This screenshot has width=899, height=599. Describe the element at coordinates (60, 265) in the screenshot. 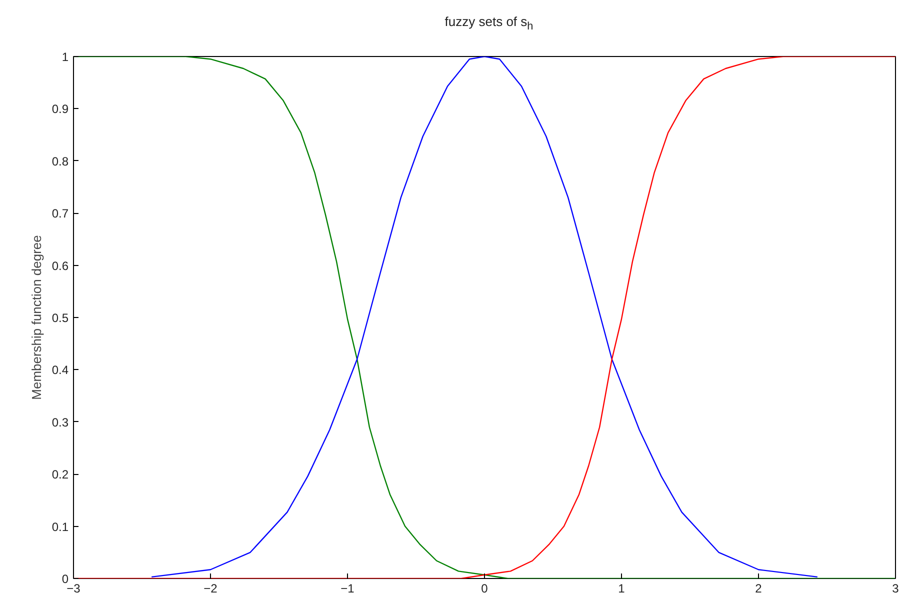

I see `y-tick-label: 0.6` at that location.